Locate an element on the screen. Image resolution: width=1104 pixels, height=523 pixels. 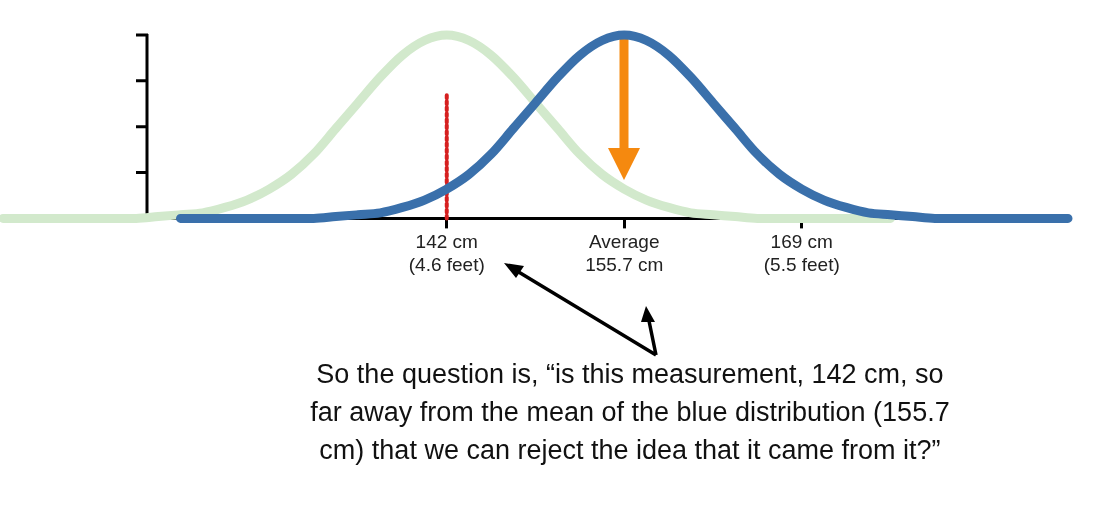
x-tick-label: 142 cm (4.6 feet) is located at coordinates (446, 253).